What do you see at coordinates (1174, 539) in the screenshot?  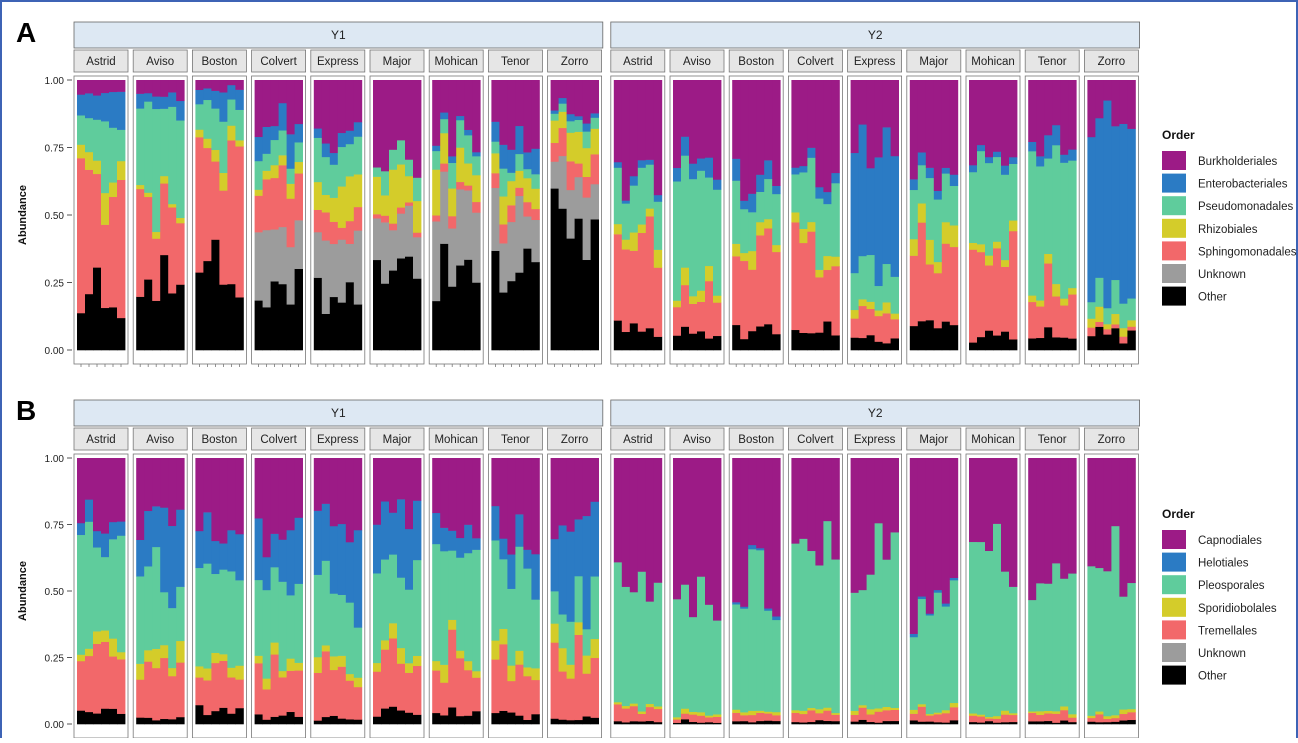 I see `legend-swatch` at bounding box center [1174, 539].